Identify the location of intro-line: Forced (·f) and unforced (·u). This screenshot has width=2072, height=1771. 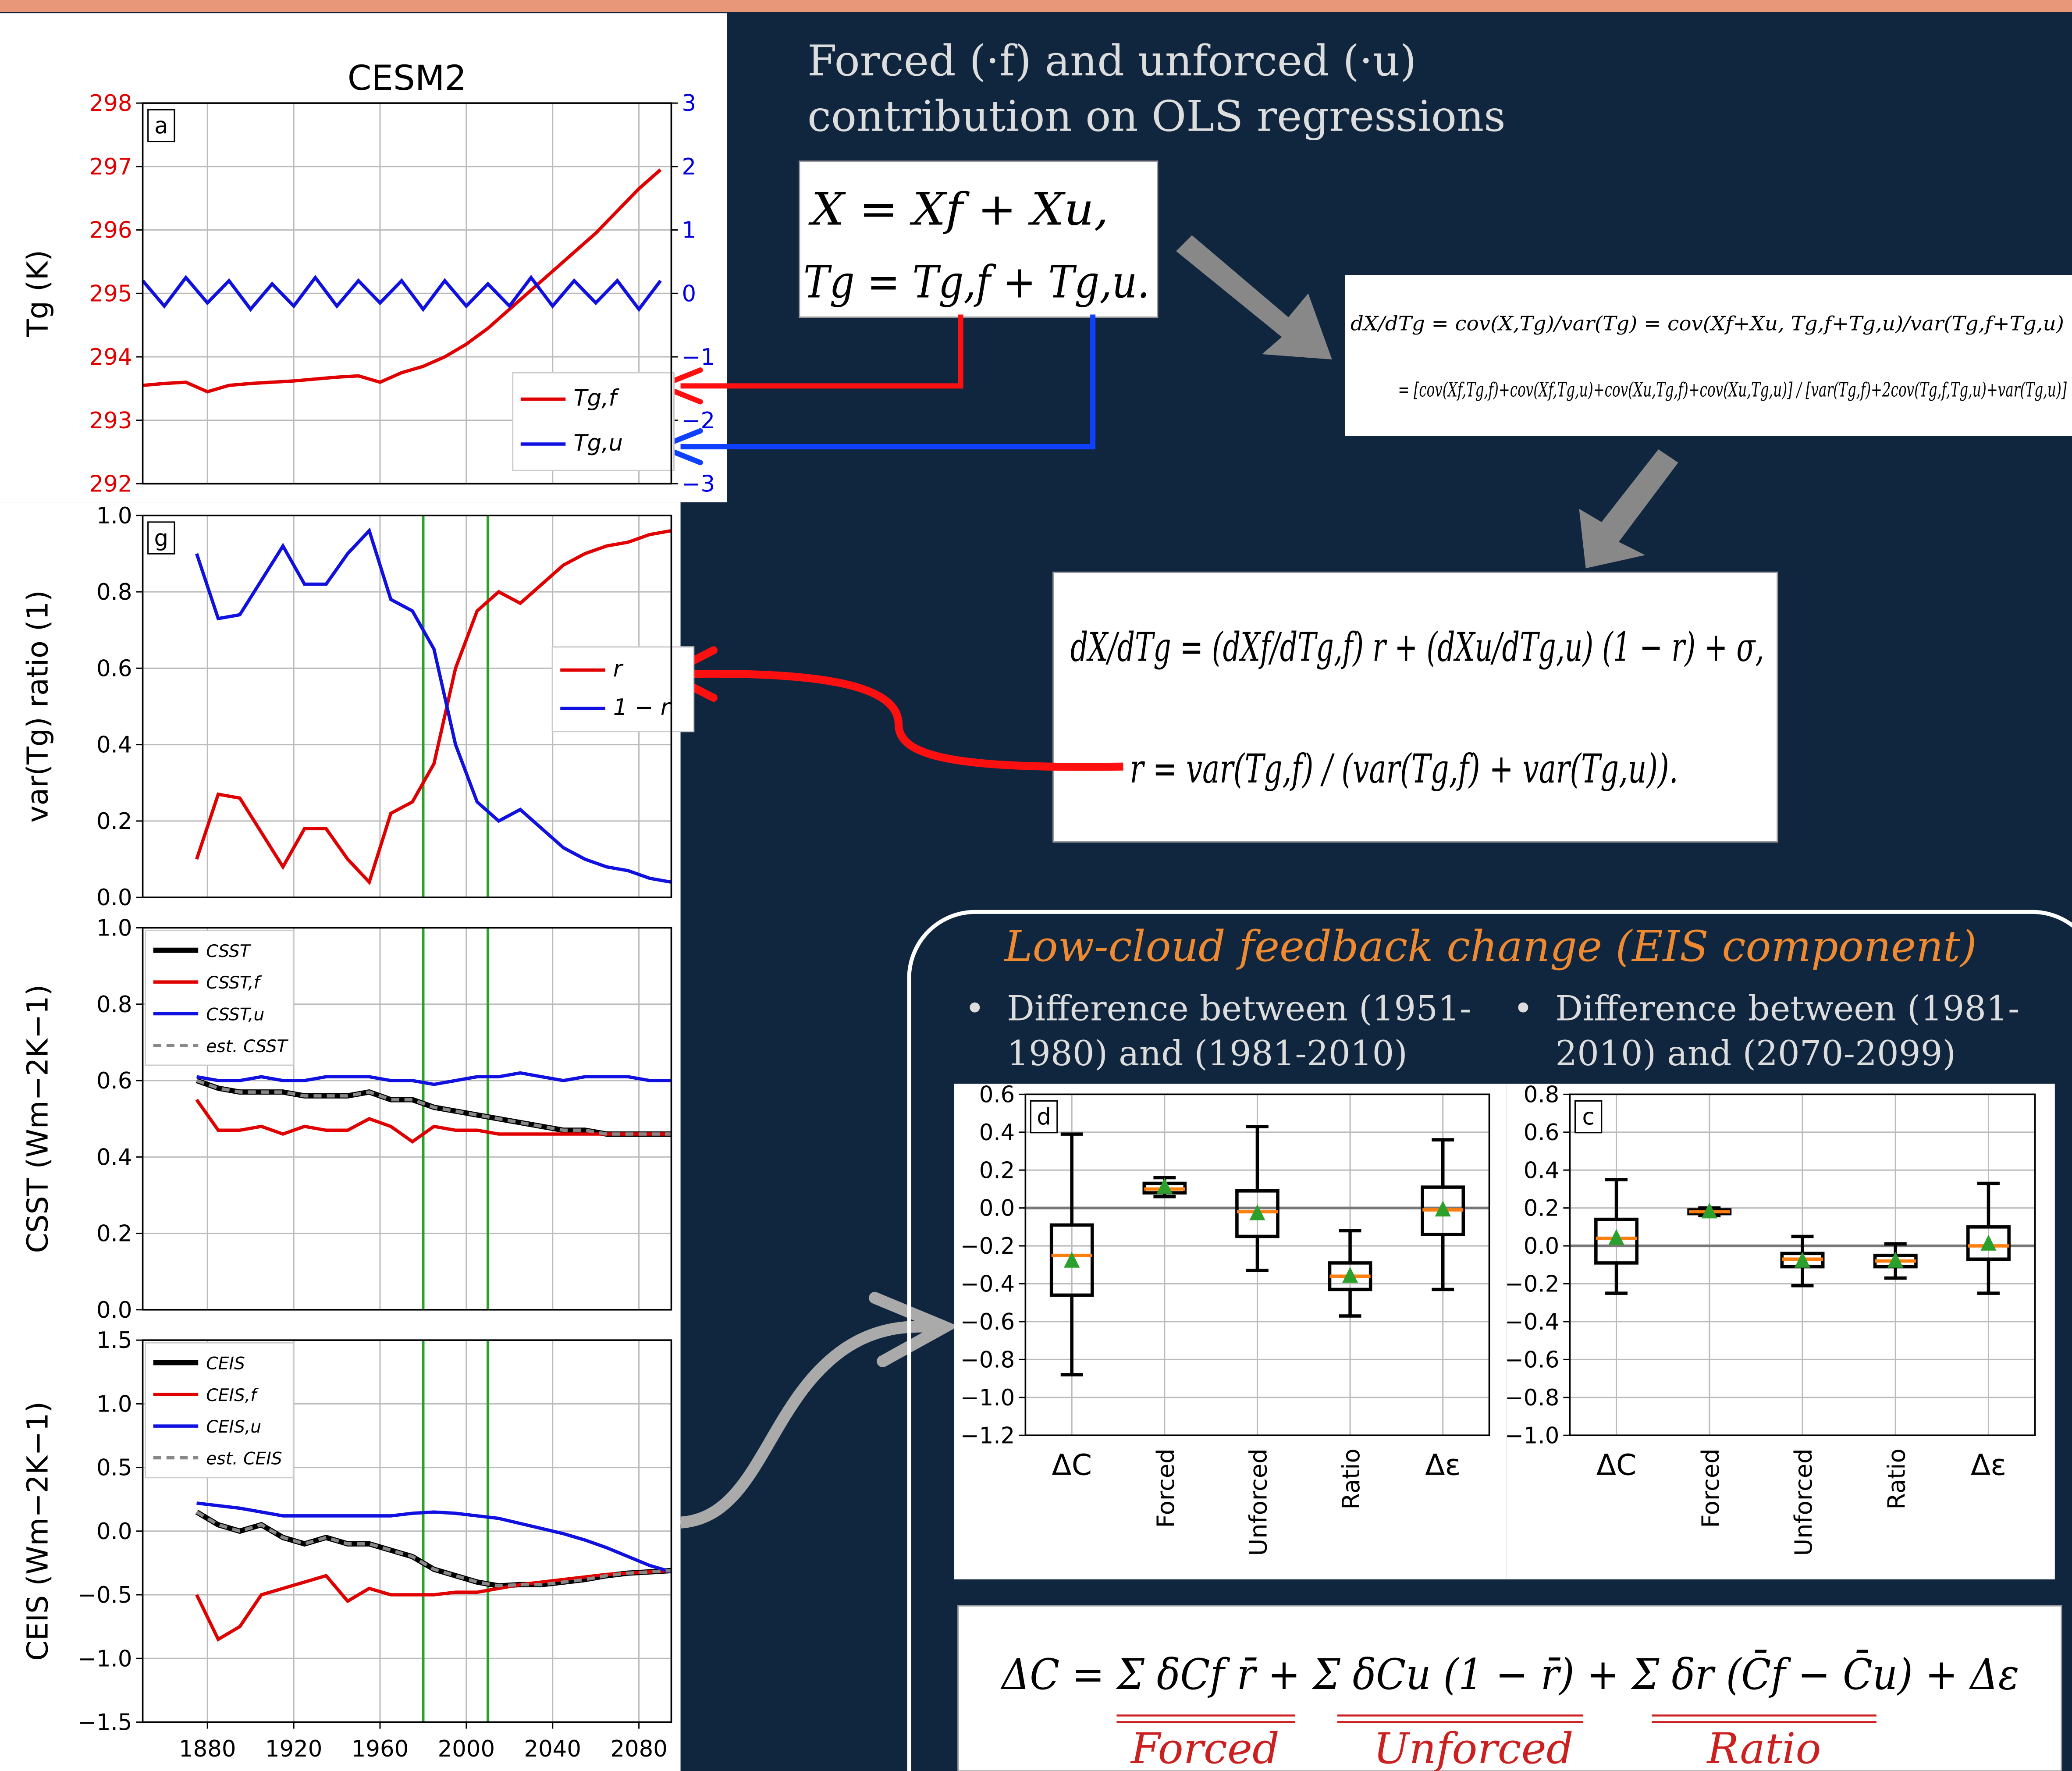
(1111, 60).